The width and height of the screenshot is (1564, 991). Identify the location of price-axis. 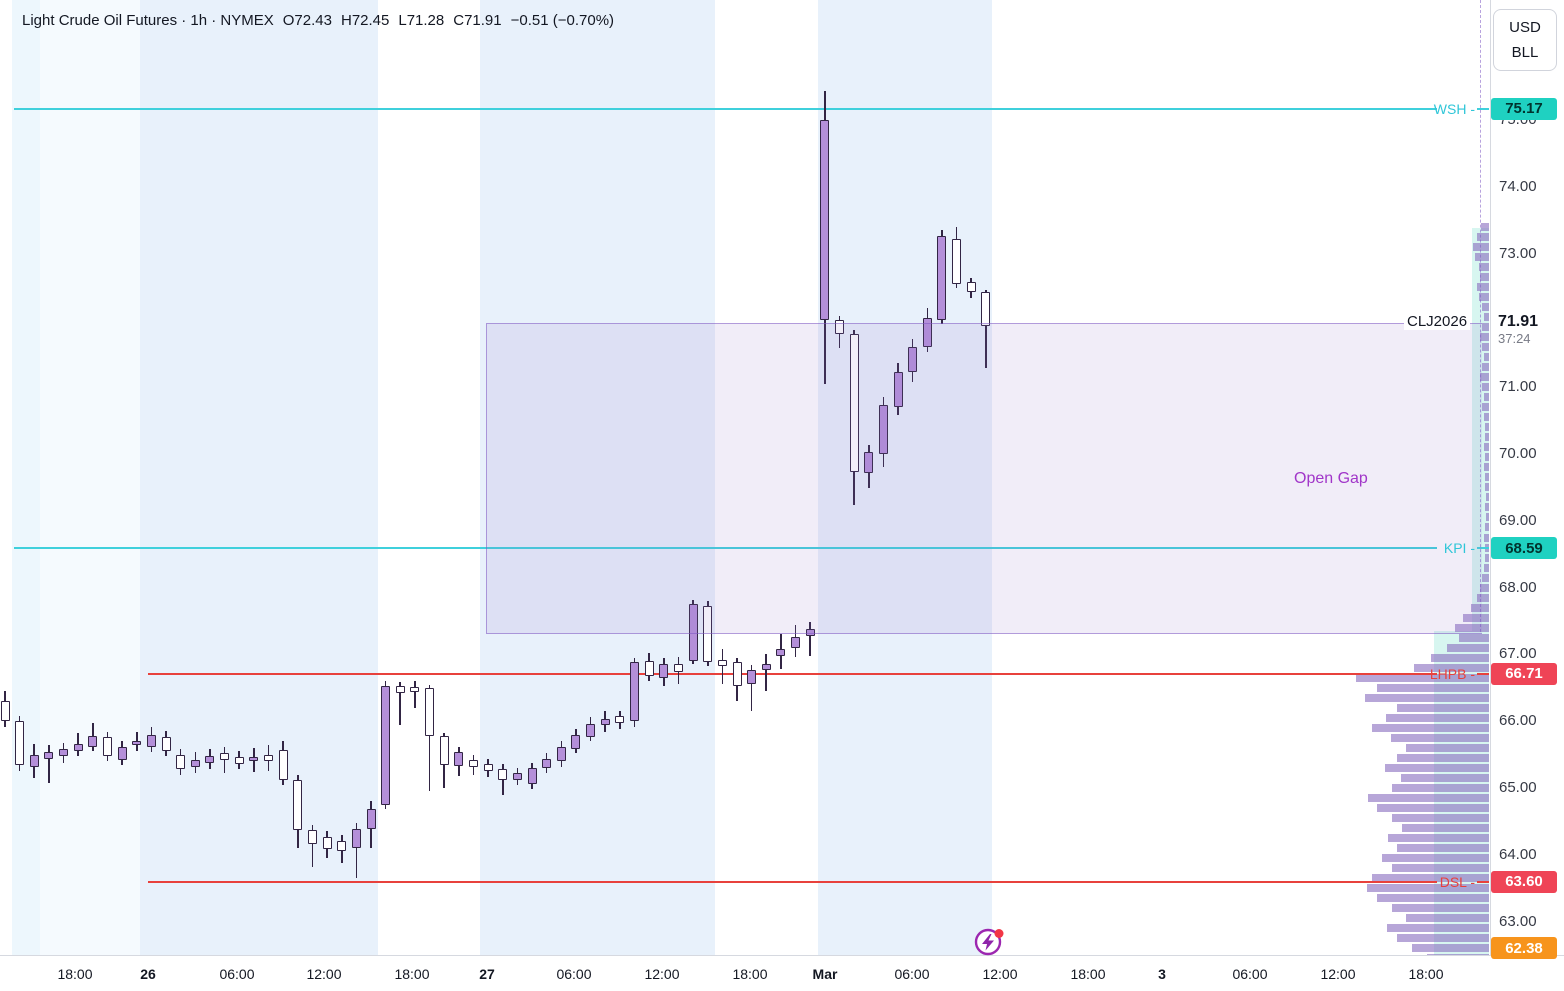
(1527, 477).